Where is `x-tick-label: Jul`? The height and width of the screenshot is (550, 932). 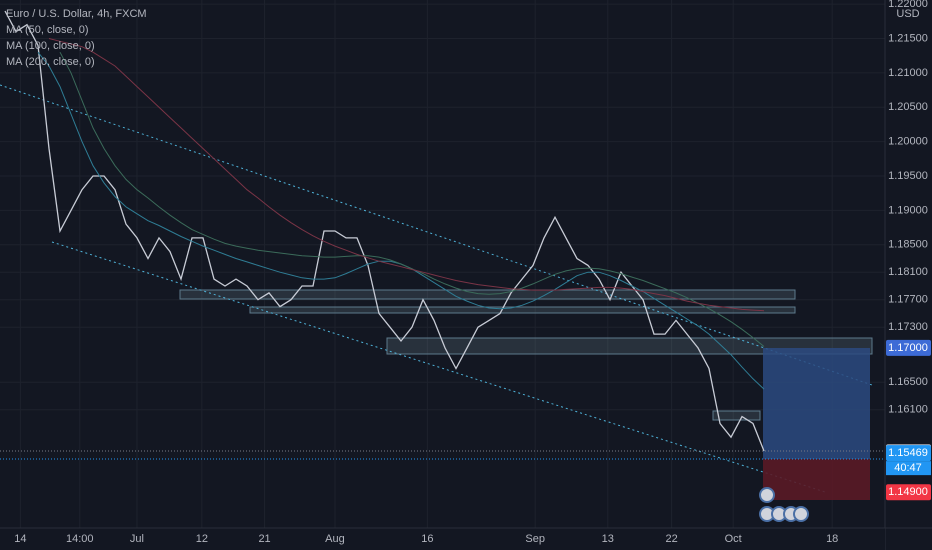
x-tick-label: Jul is located at coordinates (137, 539).